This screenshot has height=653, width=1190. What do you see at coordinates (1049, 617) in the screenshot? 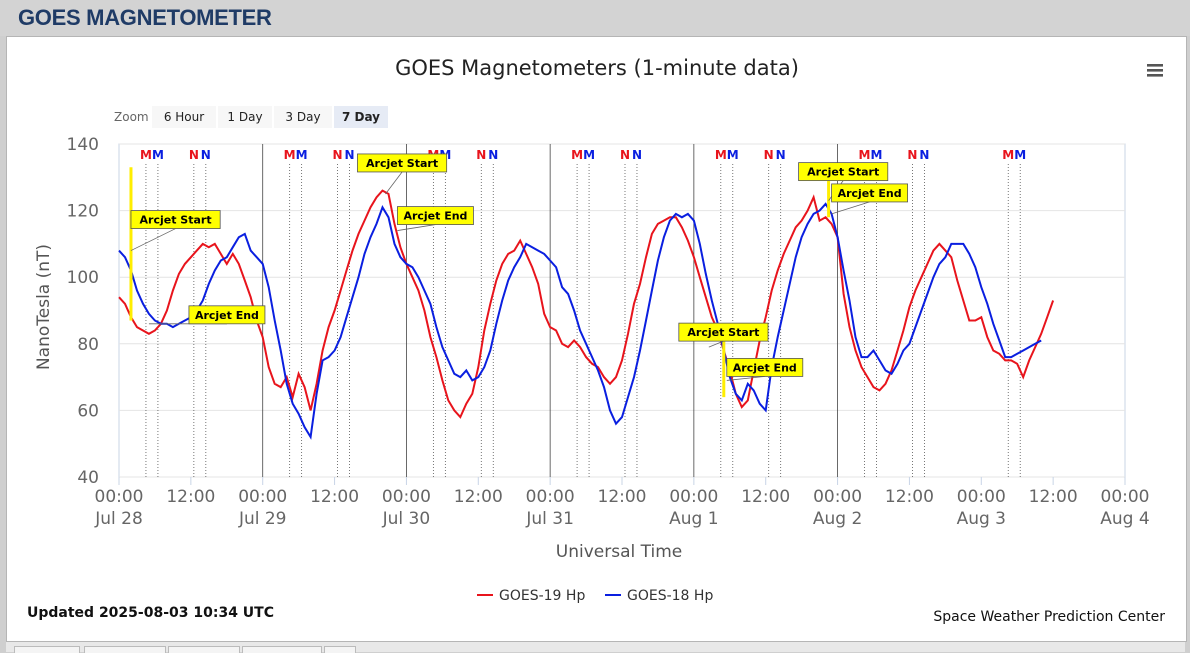
I see `credit-text: Space Weather Prediction Center` at bounding box center [1049, 617].